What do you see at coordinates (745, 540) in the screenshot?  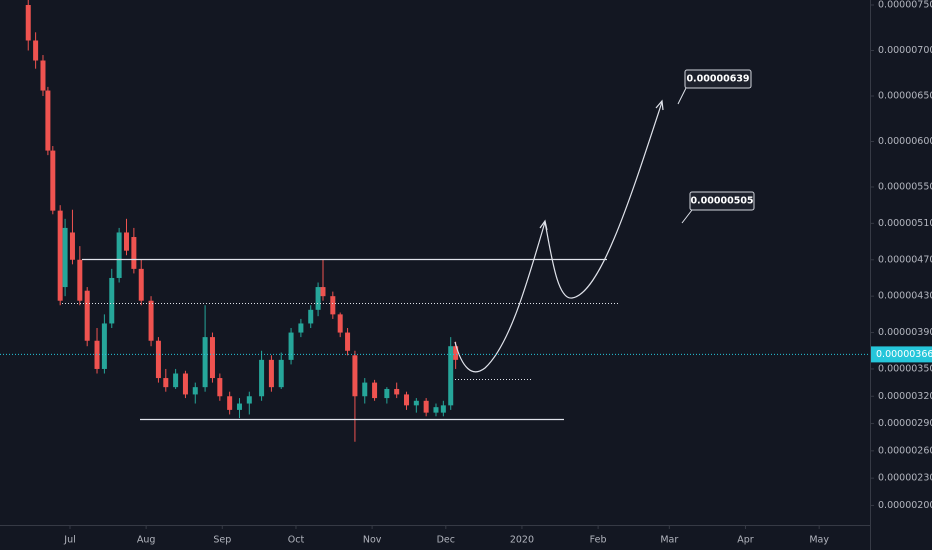 I see `x-tick-label: Apr` at bounding box center [745, 540].